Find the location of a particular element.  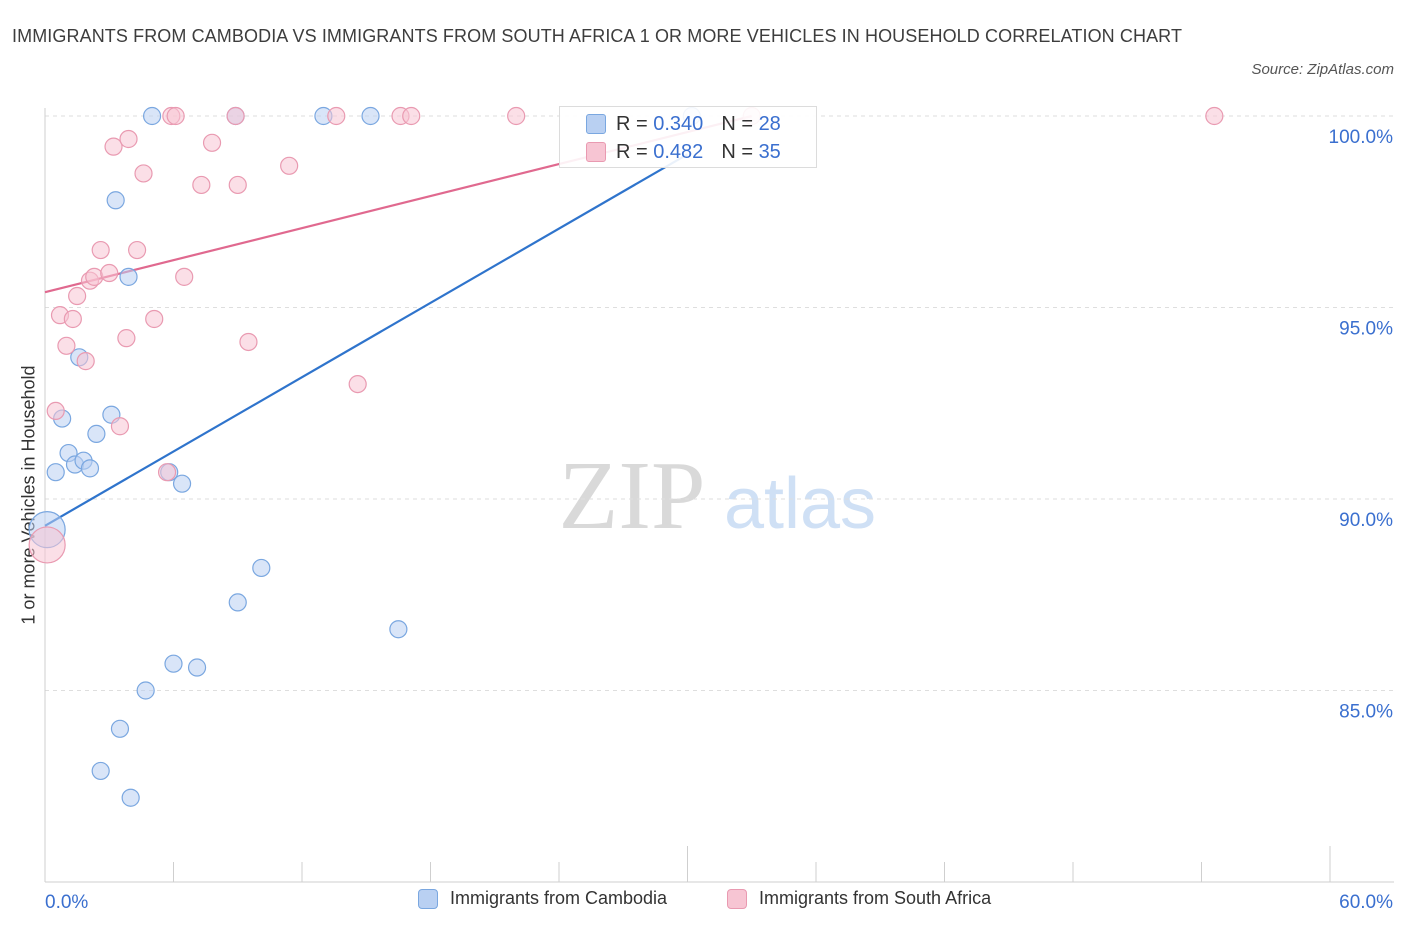

source-label: Source: ZipAtlas.com is located at coordinates (1322, 69).